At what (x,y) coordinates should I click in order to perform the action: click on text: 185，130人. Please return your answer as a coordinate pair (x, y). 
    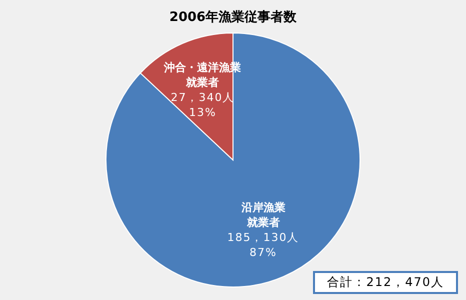
    Looking at the image, I should click on (263, 237).